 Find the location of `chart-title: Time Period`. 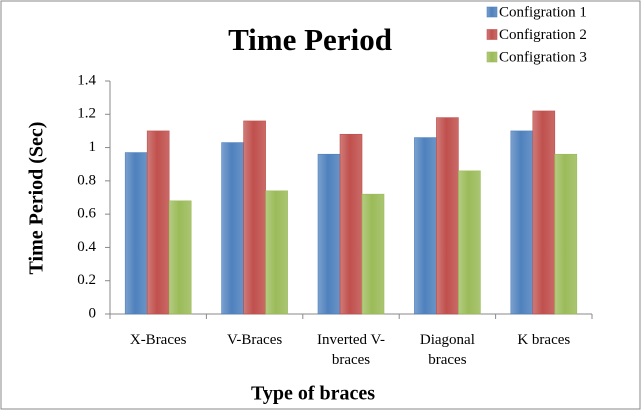

chart-title: Time Period is located at coordinates (310, 39).